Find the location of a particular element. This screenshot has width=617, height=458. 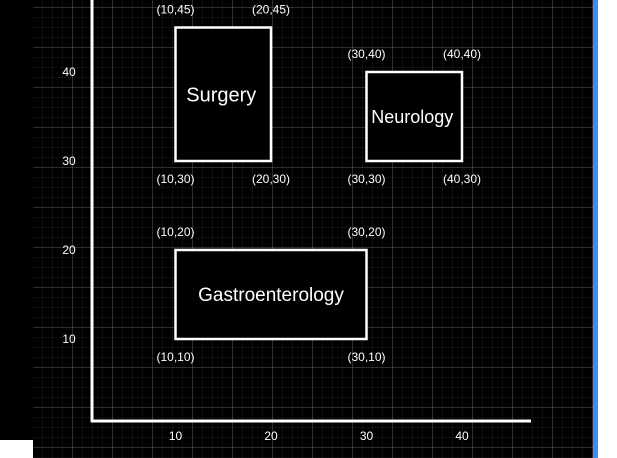

corner-label: (10,20) is located at coordinates (175, 232).